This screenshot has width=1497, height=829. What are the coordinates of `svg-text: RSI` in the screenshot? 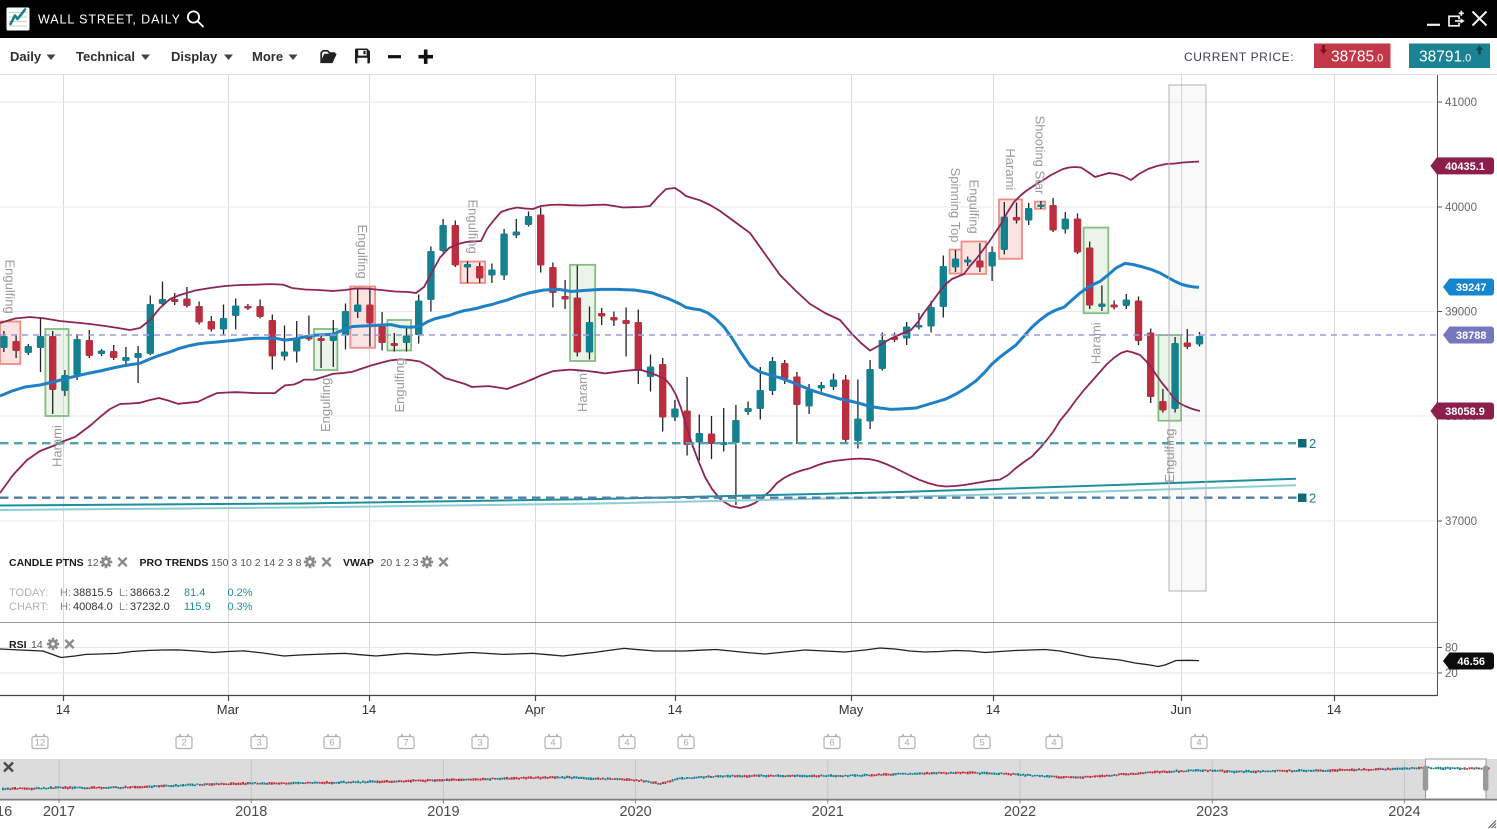 It's located at (18, 645).